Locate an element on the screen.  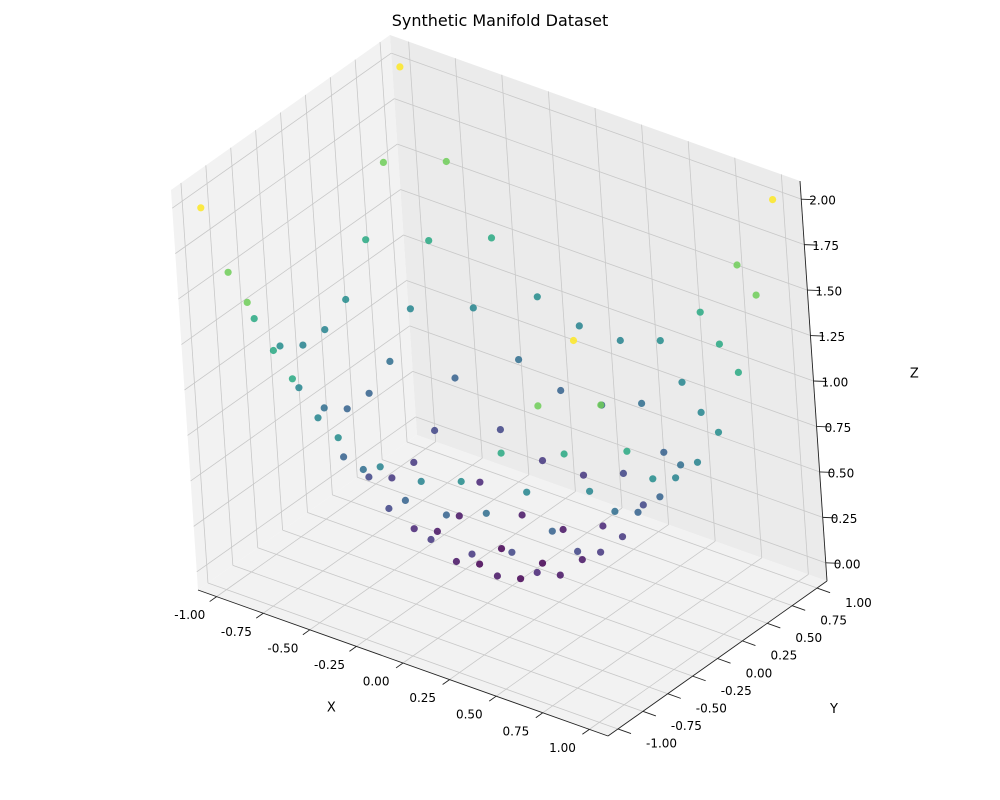
x-tick-label: 0.00 is located at coordinates (376, 682).